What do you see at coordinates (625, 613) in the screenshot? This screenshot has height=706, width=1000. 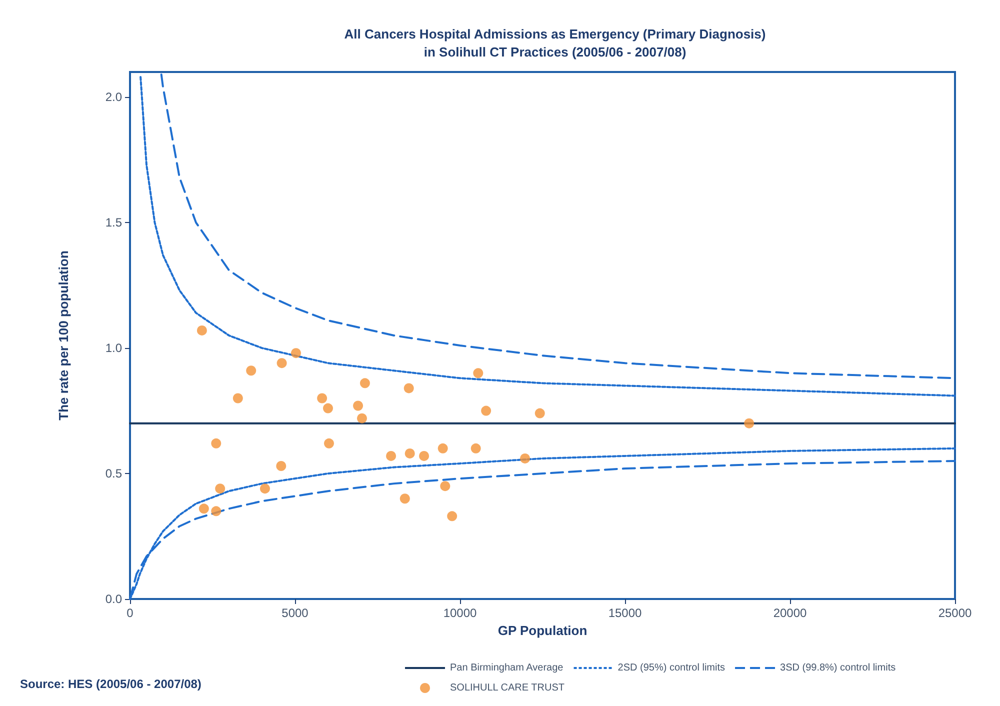 I see `x-tick-label: 15000` at bounding box center [625, 613].